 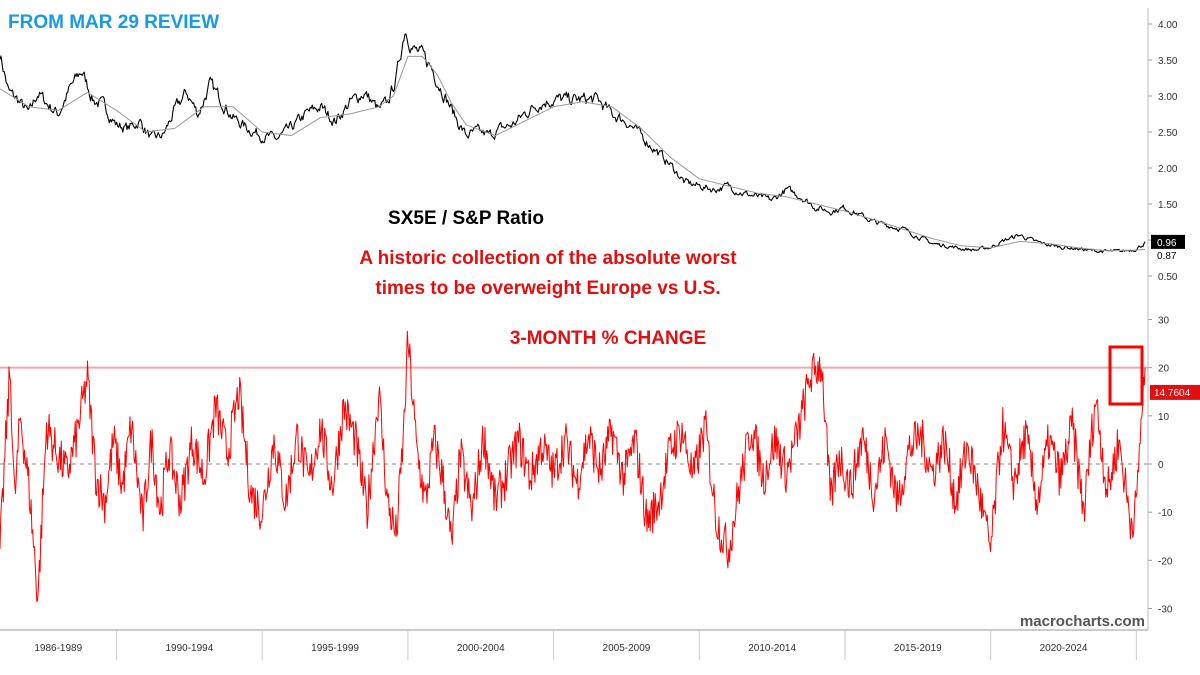 I want to click on x-axis-period-label: 2000-2004, so click(x=481, y=648).